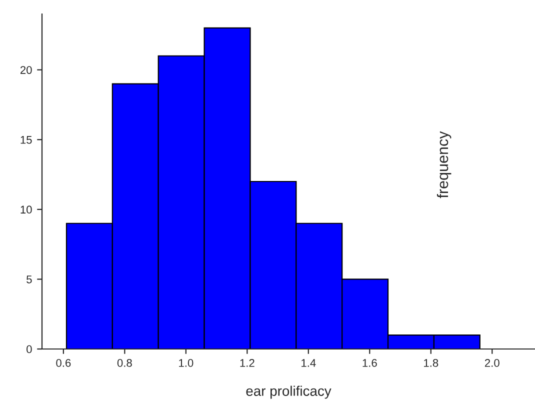  I want to click on x-tick-label: 0.8, so click(124, 363).